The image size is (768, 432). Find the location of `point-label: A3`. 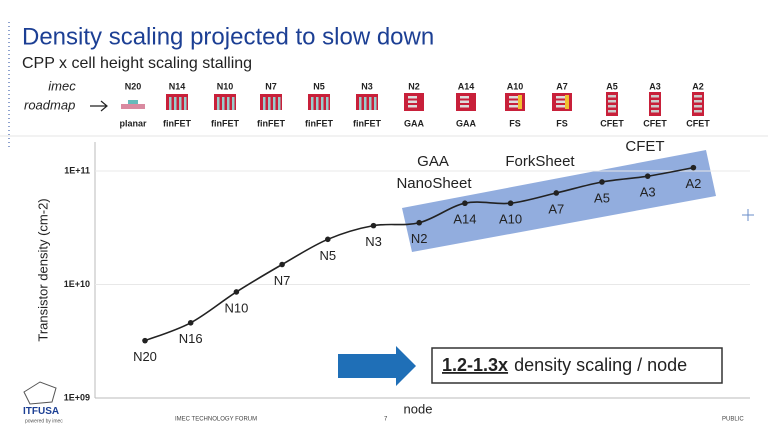

point-label: A3 is located at coordinates (648, 192).